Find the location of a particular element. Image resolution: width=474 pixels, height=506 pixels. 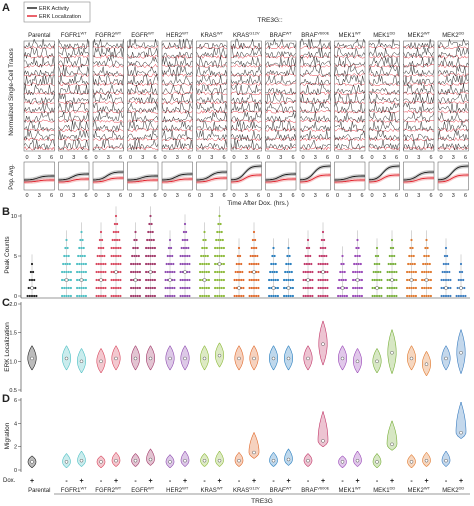

trace-xtick: 3 is located at coordinates (108, 158).